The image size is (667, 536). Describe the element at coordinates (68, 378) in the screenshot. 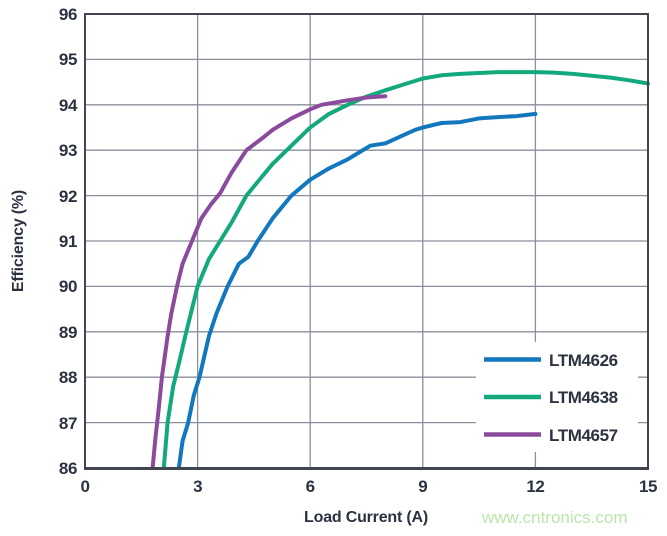

I see `y-tick-label: 88` at that location.